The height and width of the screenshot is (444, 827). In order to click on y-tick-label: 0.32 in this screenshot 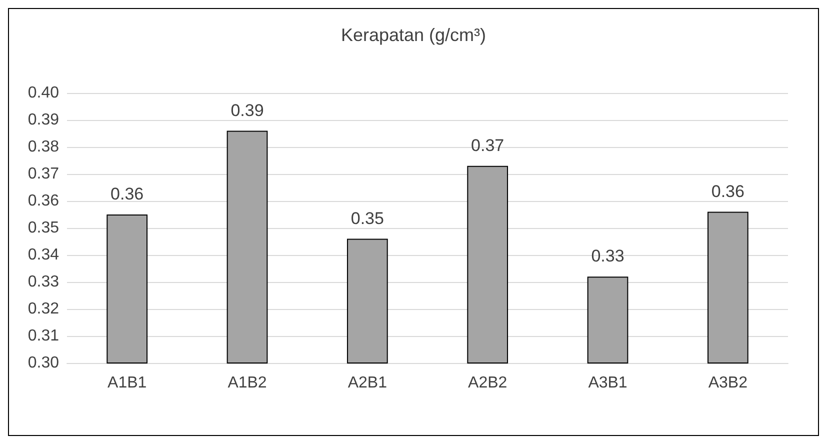, I will do `click(44, 309)`.